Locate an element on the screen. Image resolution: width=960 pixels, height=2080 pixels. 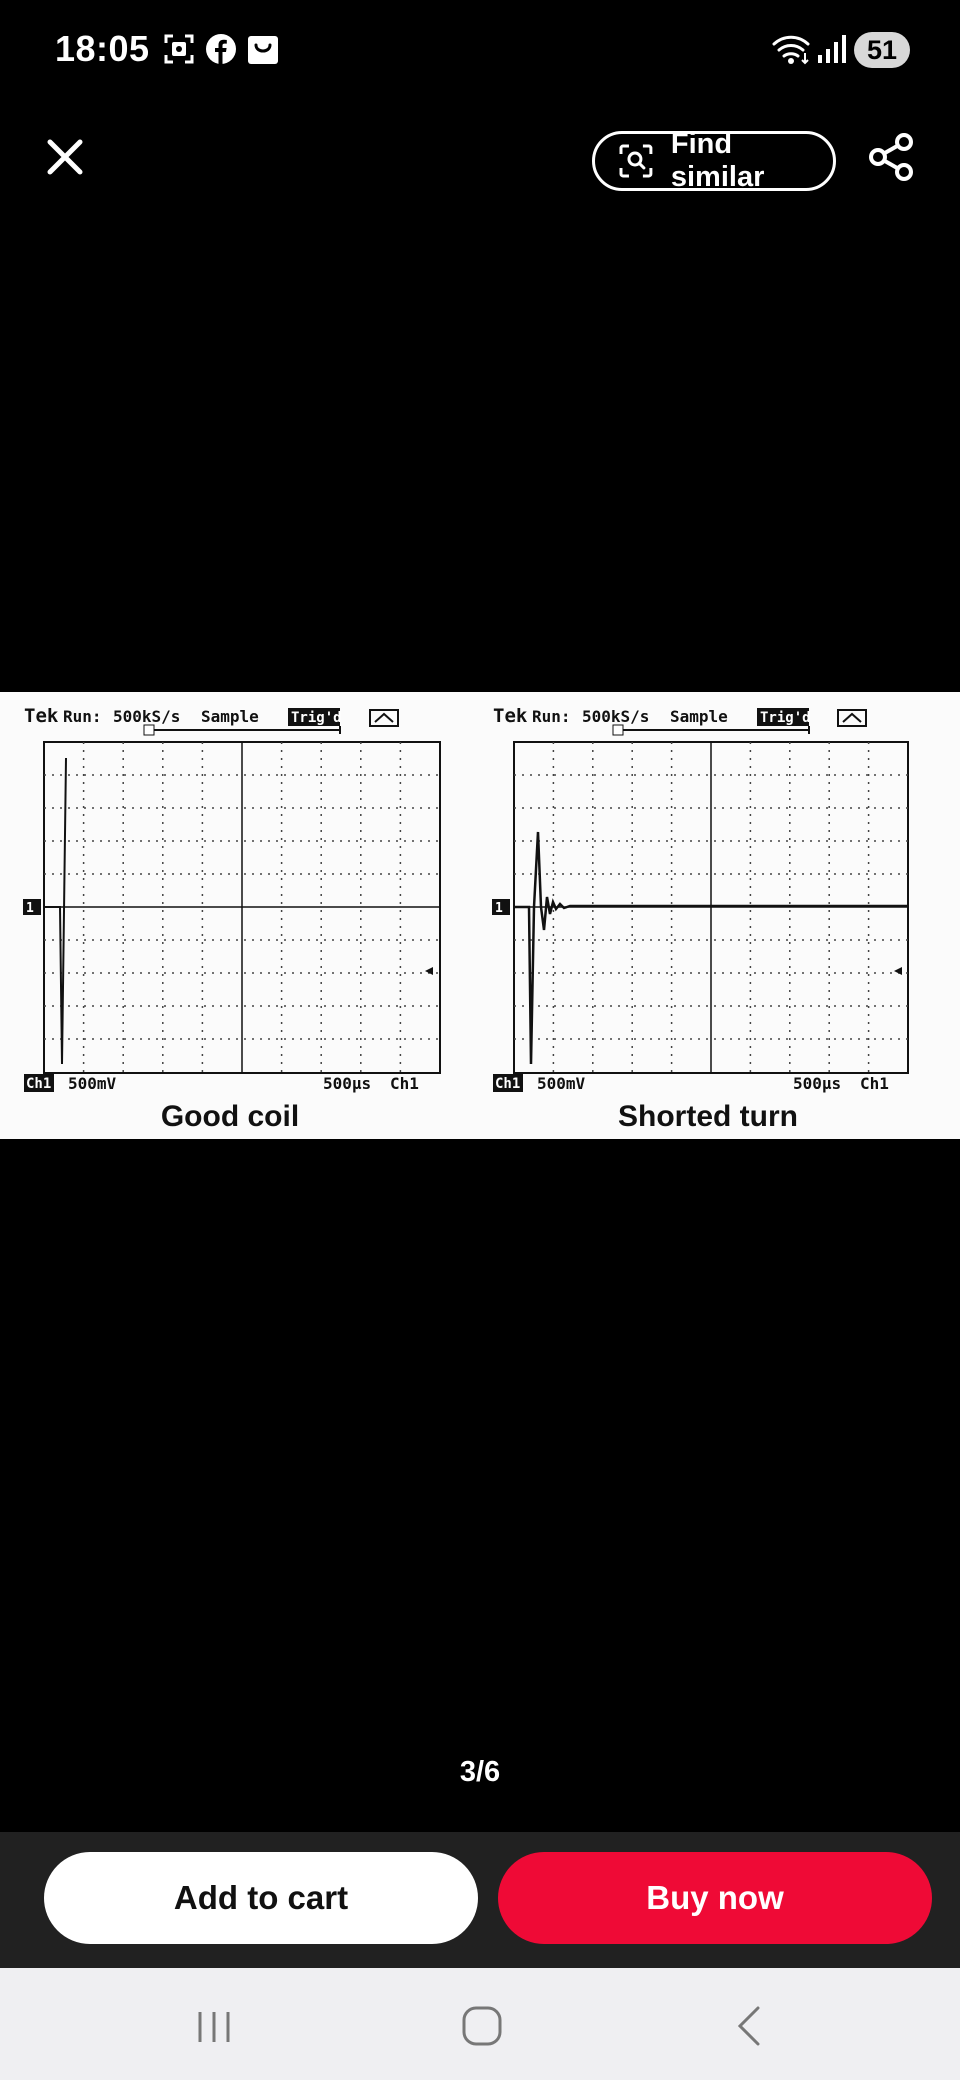
left-scope-panel: Tek Run: 500kS/s Sample Trig'd is located at coordinates (232, 919).